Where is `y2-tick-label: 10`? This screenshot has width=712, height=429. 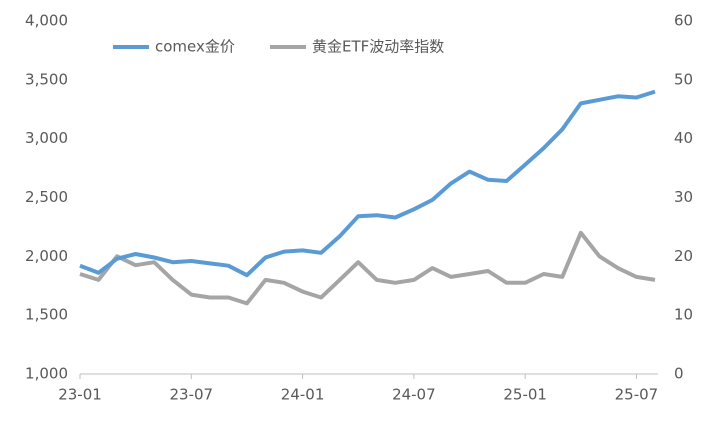
y2-tick-label: 10 is located at coordinates (683, 315).